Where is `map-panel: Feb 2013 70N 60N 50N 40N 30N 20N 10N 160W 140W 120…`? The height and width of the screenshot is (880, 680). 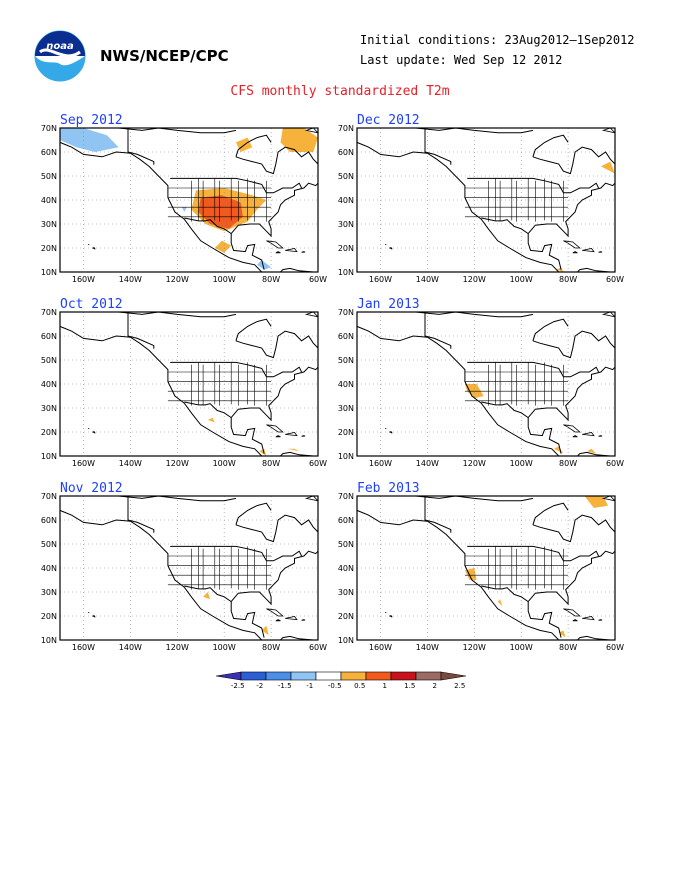
map-panel: Feb 2013 70N 60N 50N 40N 30N 20N 10N 160W 140W 120… is located at coordinates (497, 566).